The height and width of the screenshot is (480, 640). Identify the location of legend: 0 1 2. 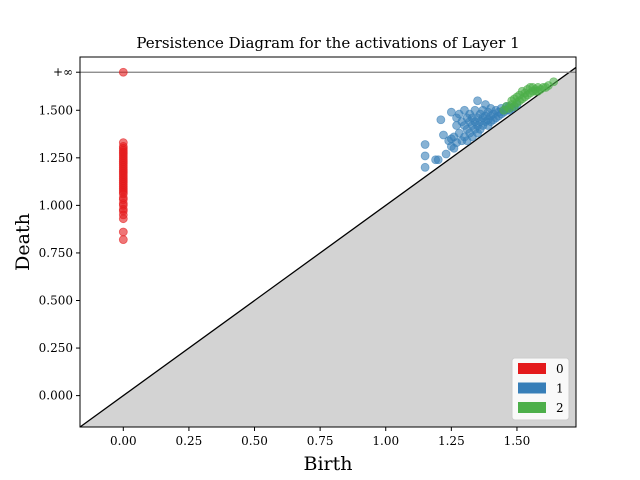
(540, 389).